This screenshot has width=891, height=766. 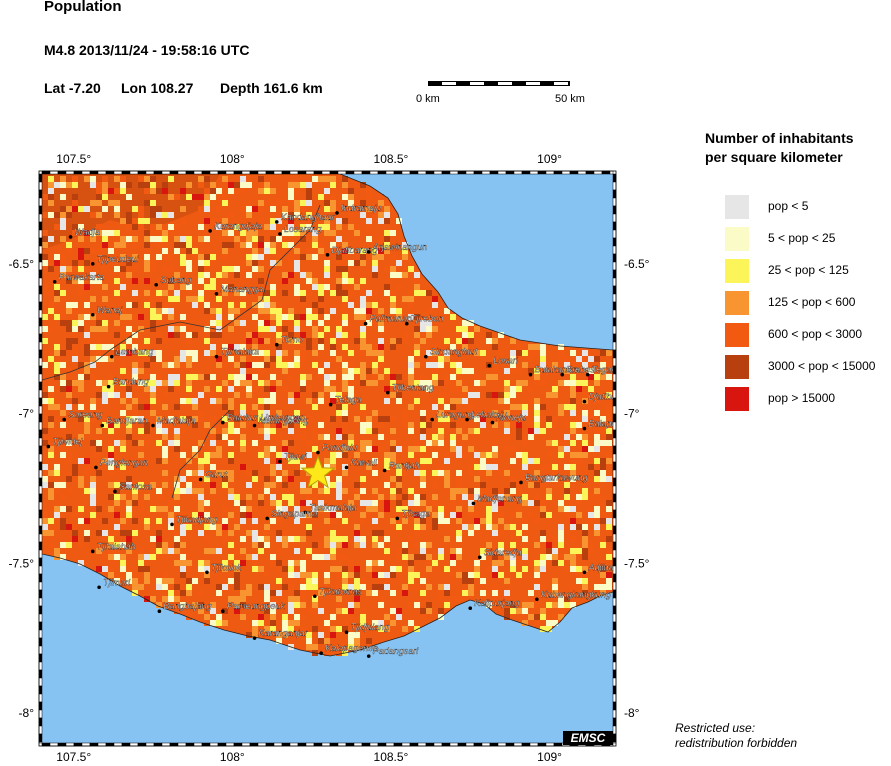 What do you see at coordinates (556, 477) in the screenshot?
I see `city-label: Bangtarkawung` at bounding box center [556, 477].